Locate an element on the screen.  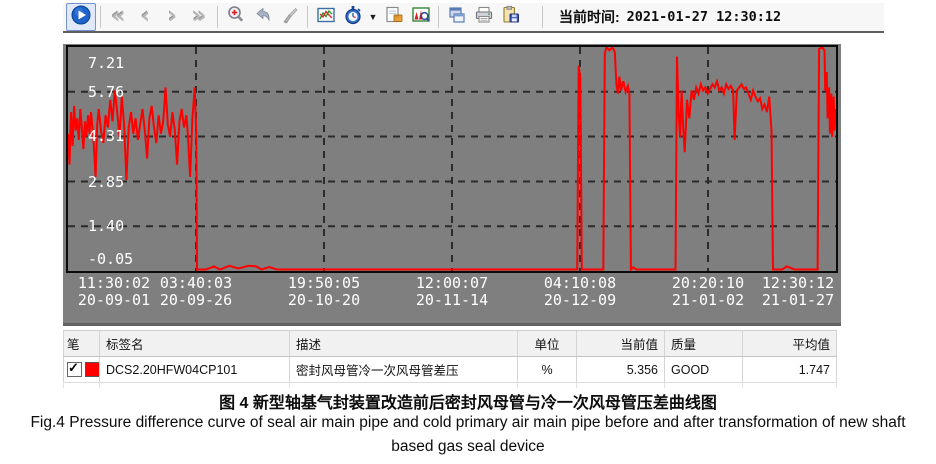
x-axis-label: 11:30:02 20-09-01 is located at coordinates (114, 291).